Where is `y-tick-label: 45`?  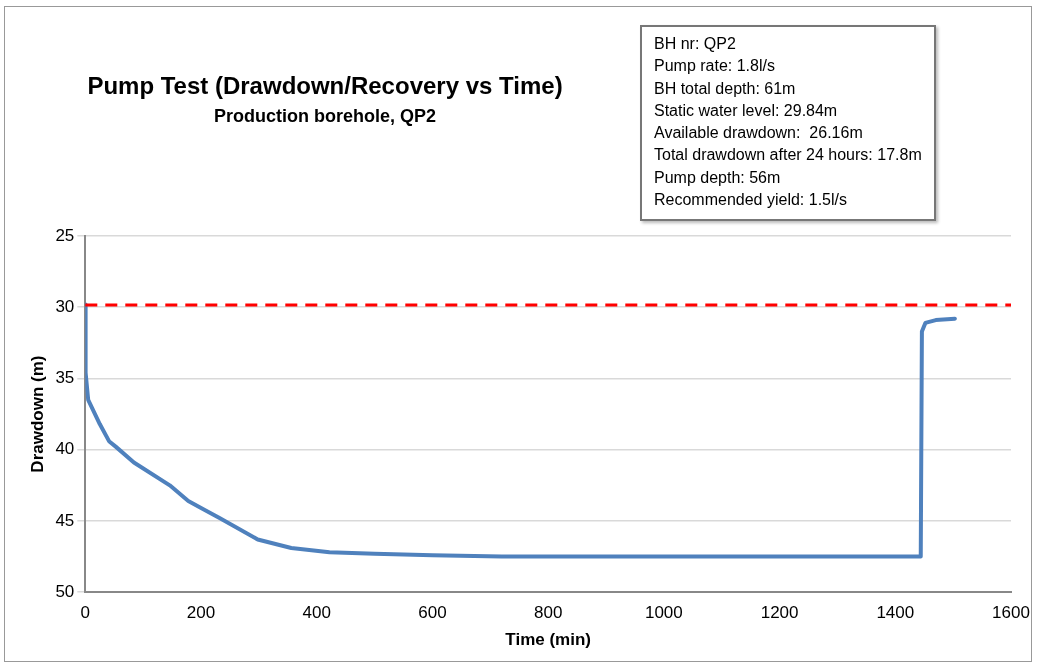 y-tick-label: 45 is located at coordinates (65, 520).